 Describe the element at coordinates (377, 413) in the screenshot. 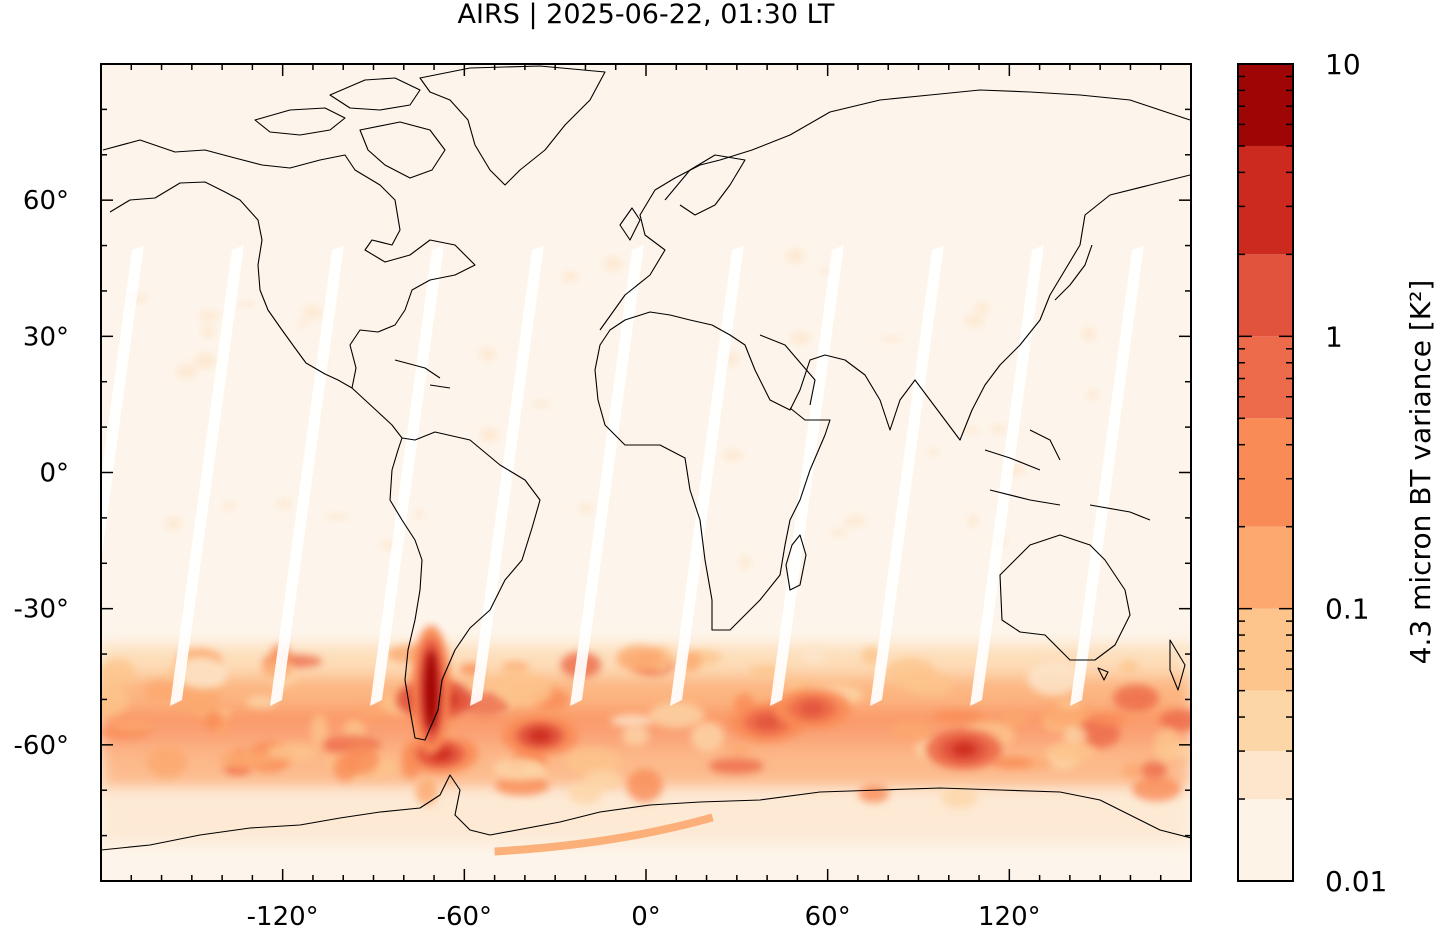

I see `coastline-central-america` at that location.